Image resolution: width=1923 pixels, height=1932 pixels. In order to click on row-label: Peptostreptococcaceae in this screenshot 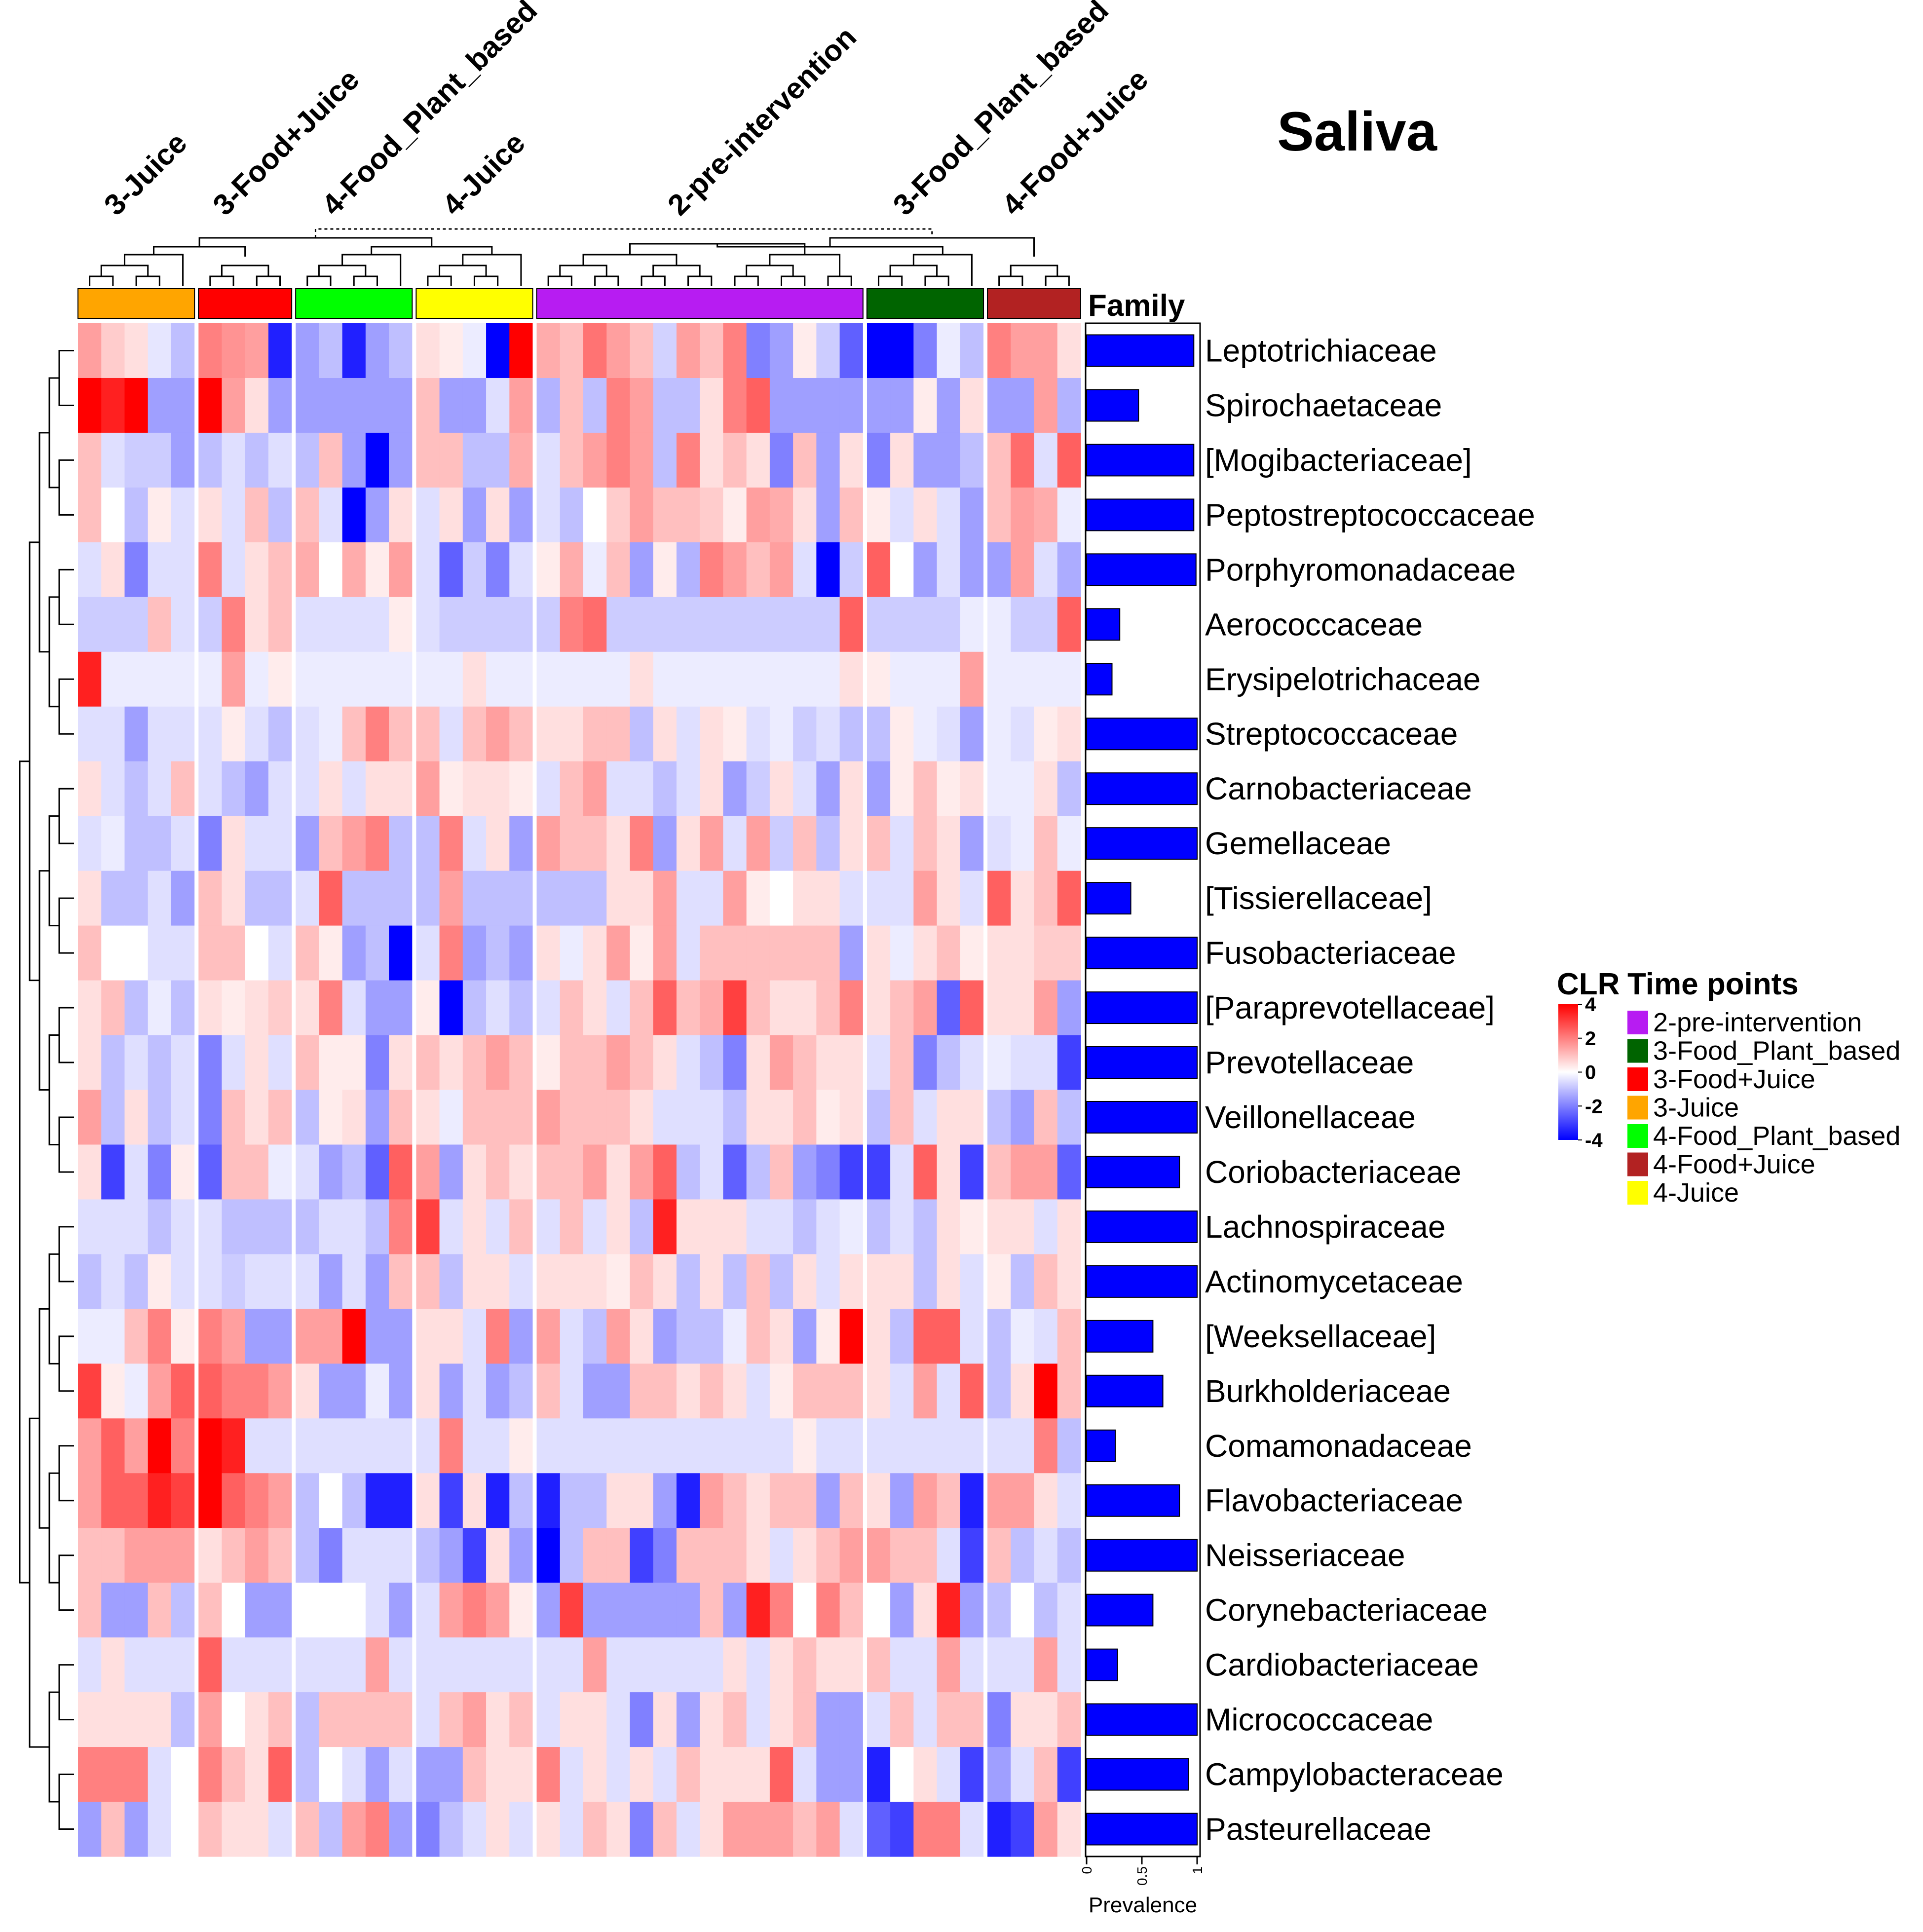, I will do `click(1370, 514)`.